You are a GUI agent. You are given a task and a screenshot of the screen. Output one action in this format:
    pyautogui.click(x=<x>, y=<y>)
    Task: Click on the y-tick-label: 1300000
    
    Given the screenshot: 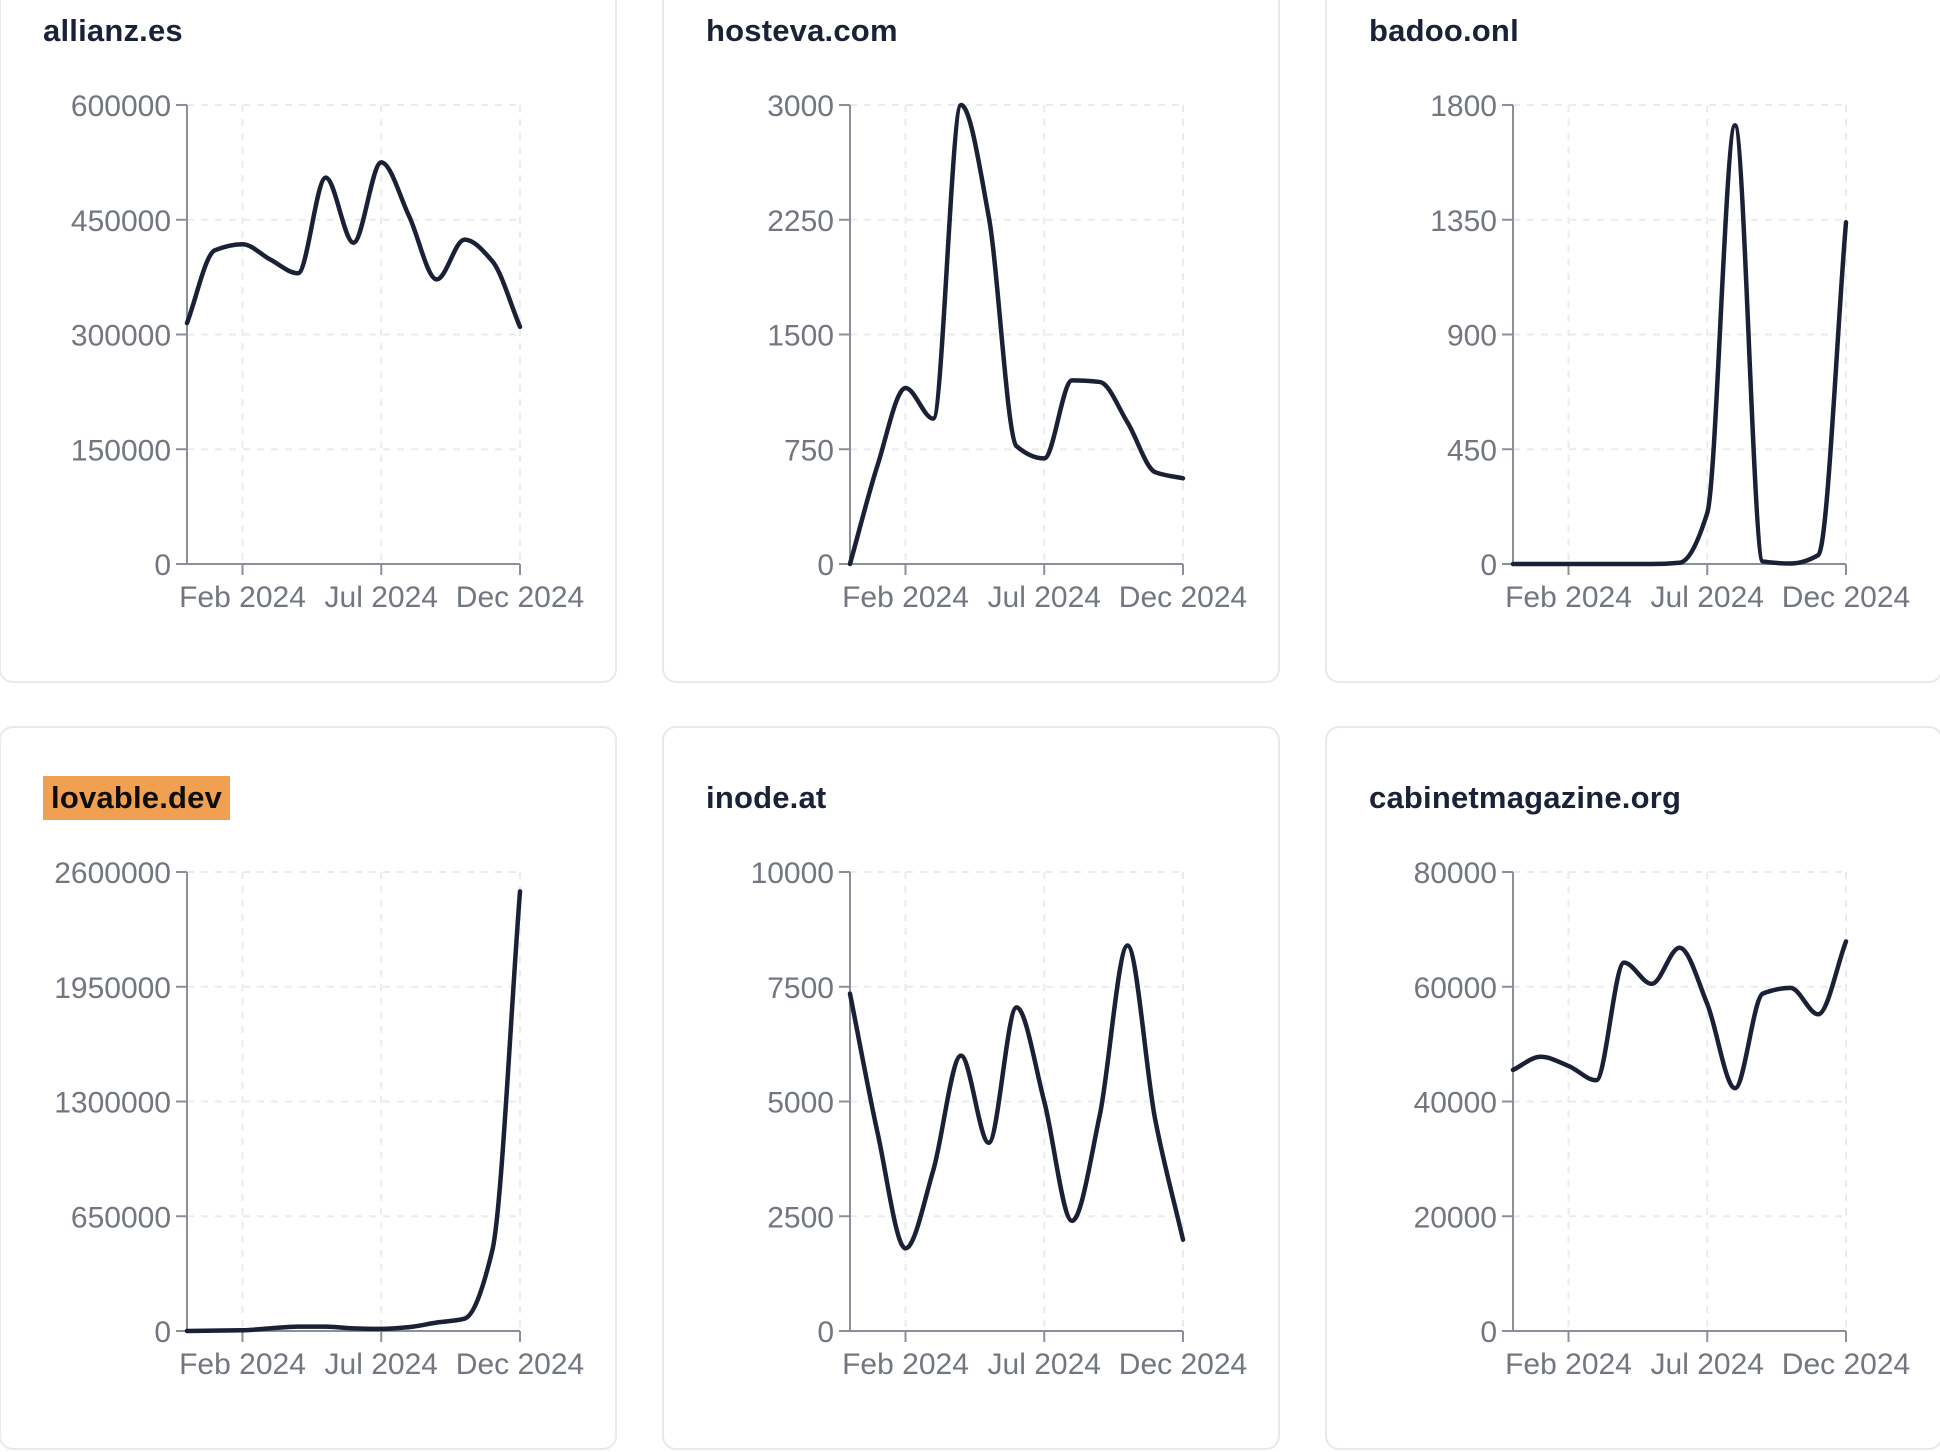 What is the action you would take?
    pyautogui.click(x=112, y=1103)
    